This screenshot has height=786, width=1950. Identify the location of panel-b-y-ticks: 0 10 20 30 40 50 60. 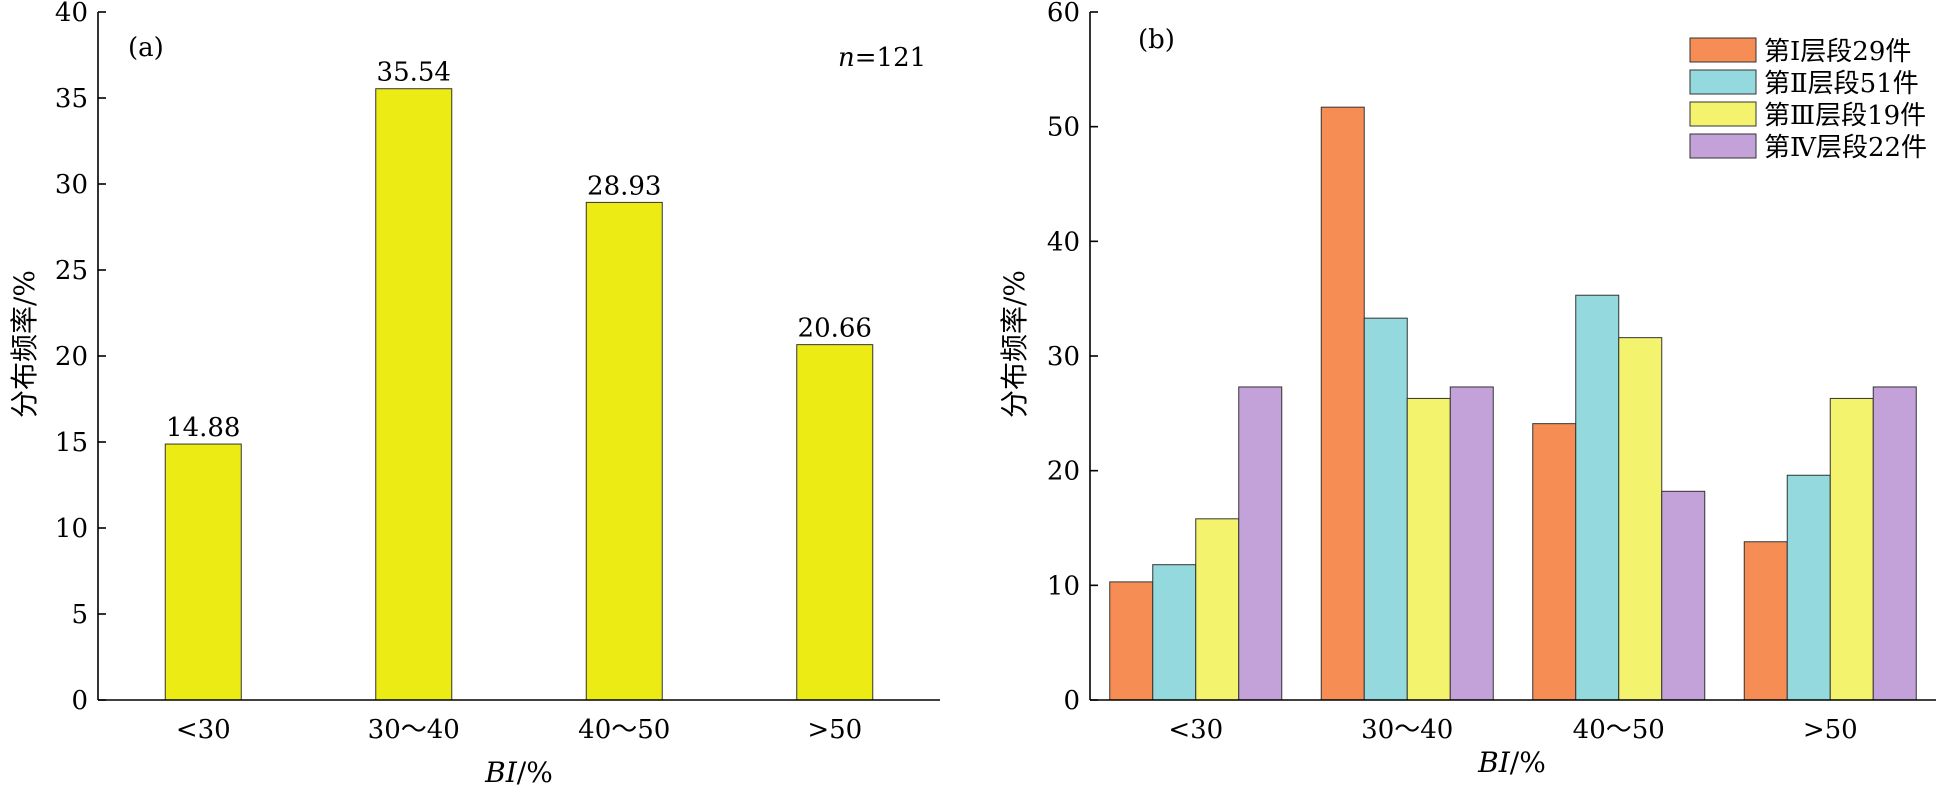
(1072, 358).